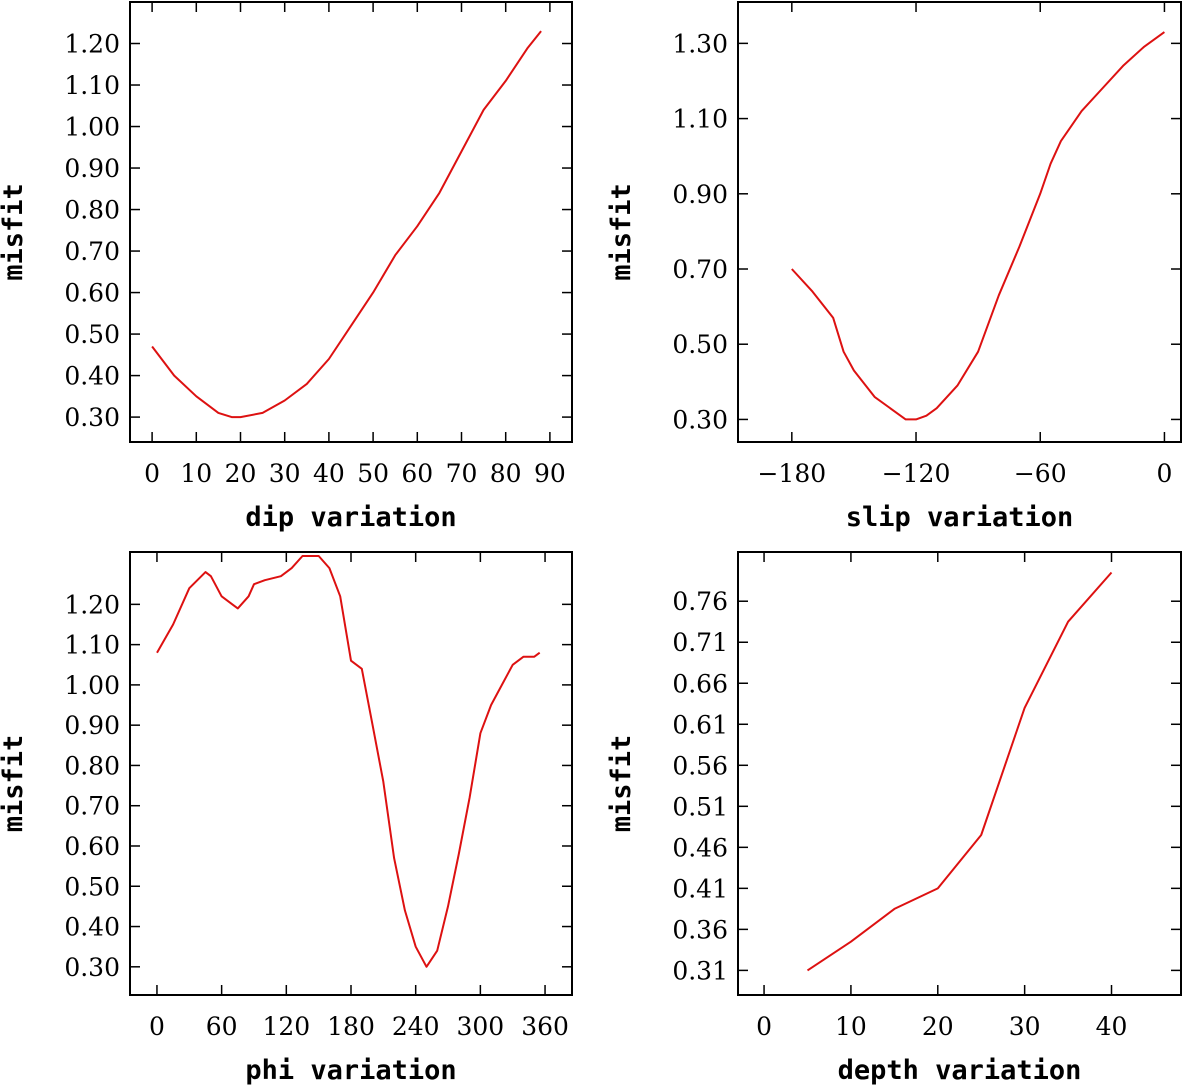  Describe the element at coordinates (92, 251) in the screenshot. I see `dip-y-tick-label: 0.70` at that location.